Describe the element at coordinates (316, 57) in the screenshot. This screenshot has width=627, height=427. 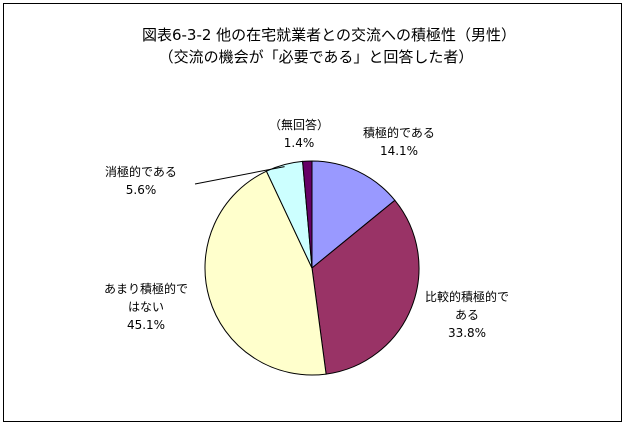
I see `chart-subtitle: （交流の機会が「必要である」と回答した者）` at that location.